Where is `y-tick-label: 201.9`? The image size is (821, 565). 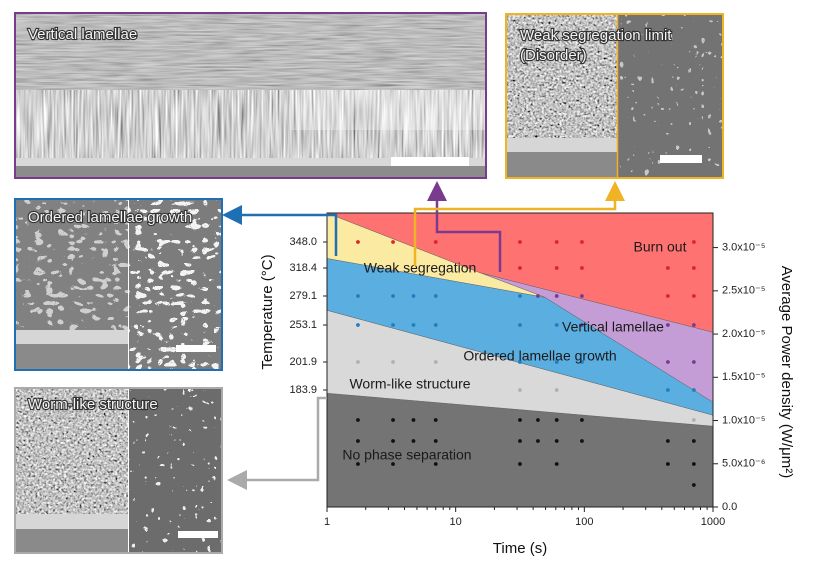
y-tick-label: 201.9 is located at coordinates (303, 362).